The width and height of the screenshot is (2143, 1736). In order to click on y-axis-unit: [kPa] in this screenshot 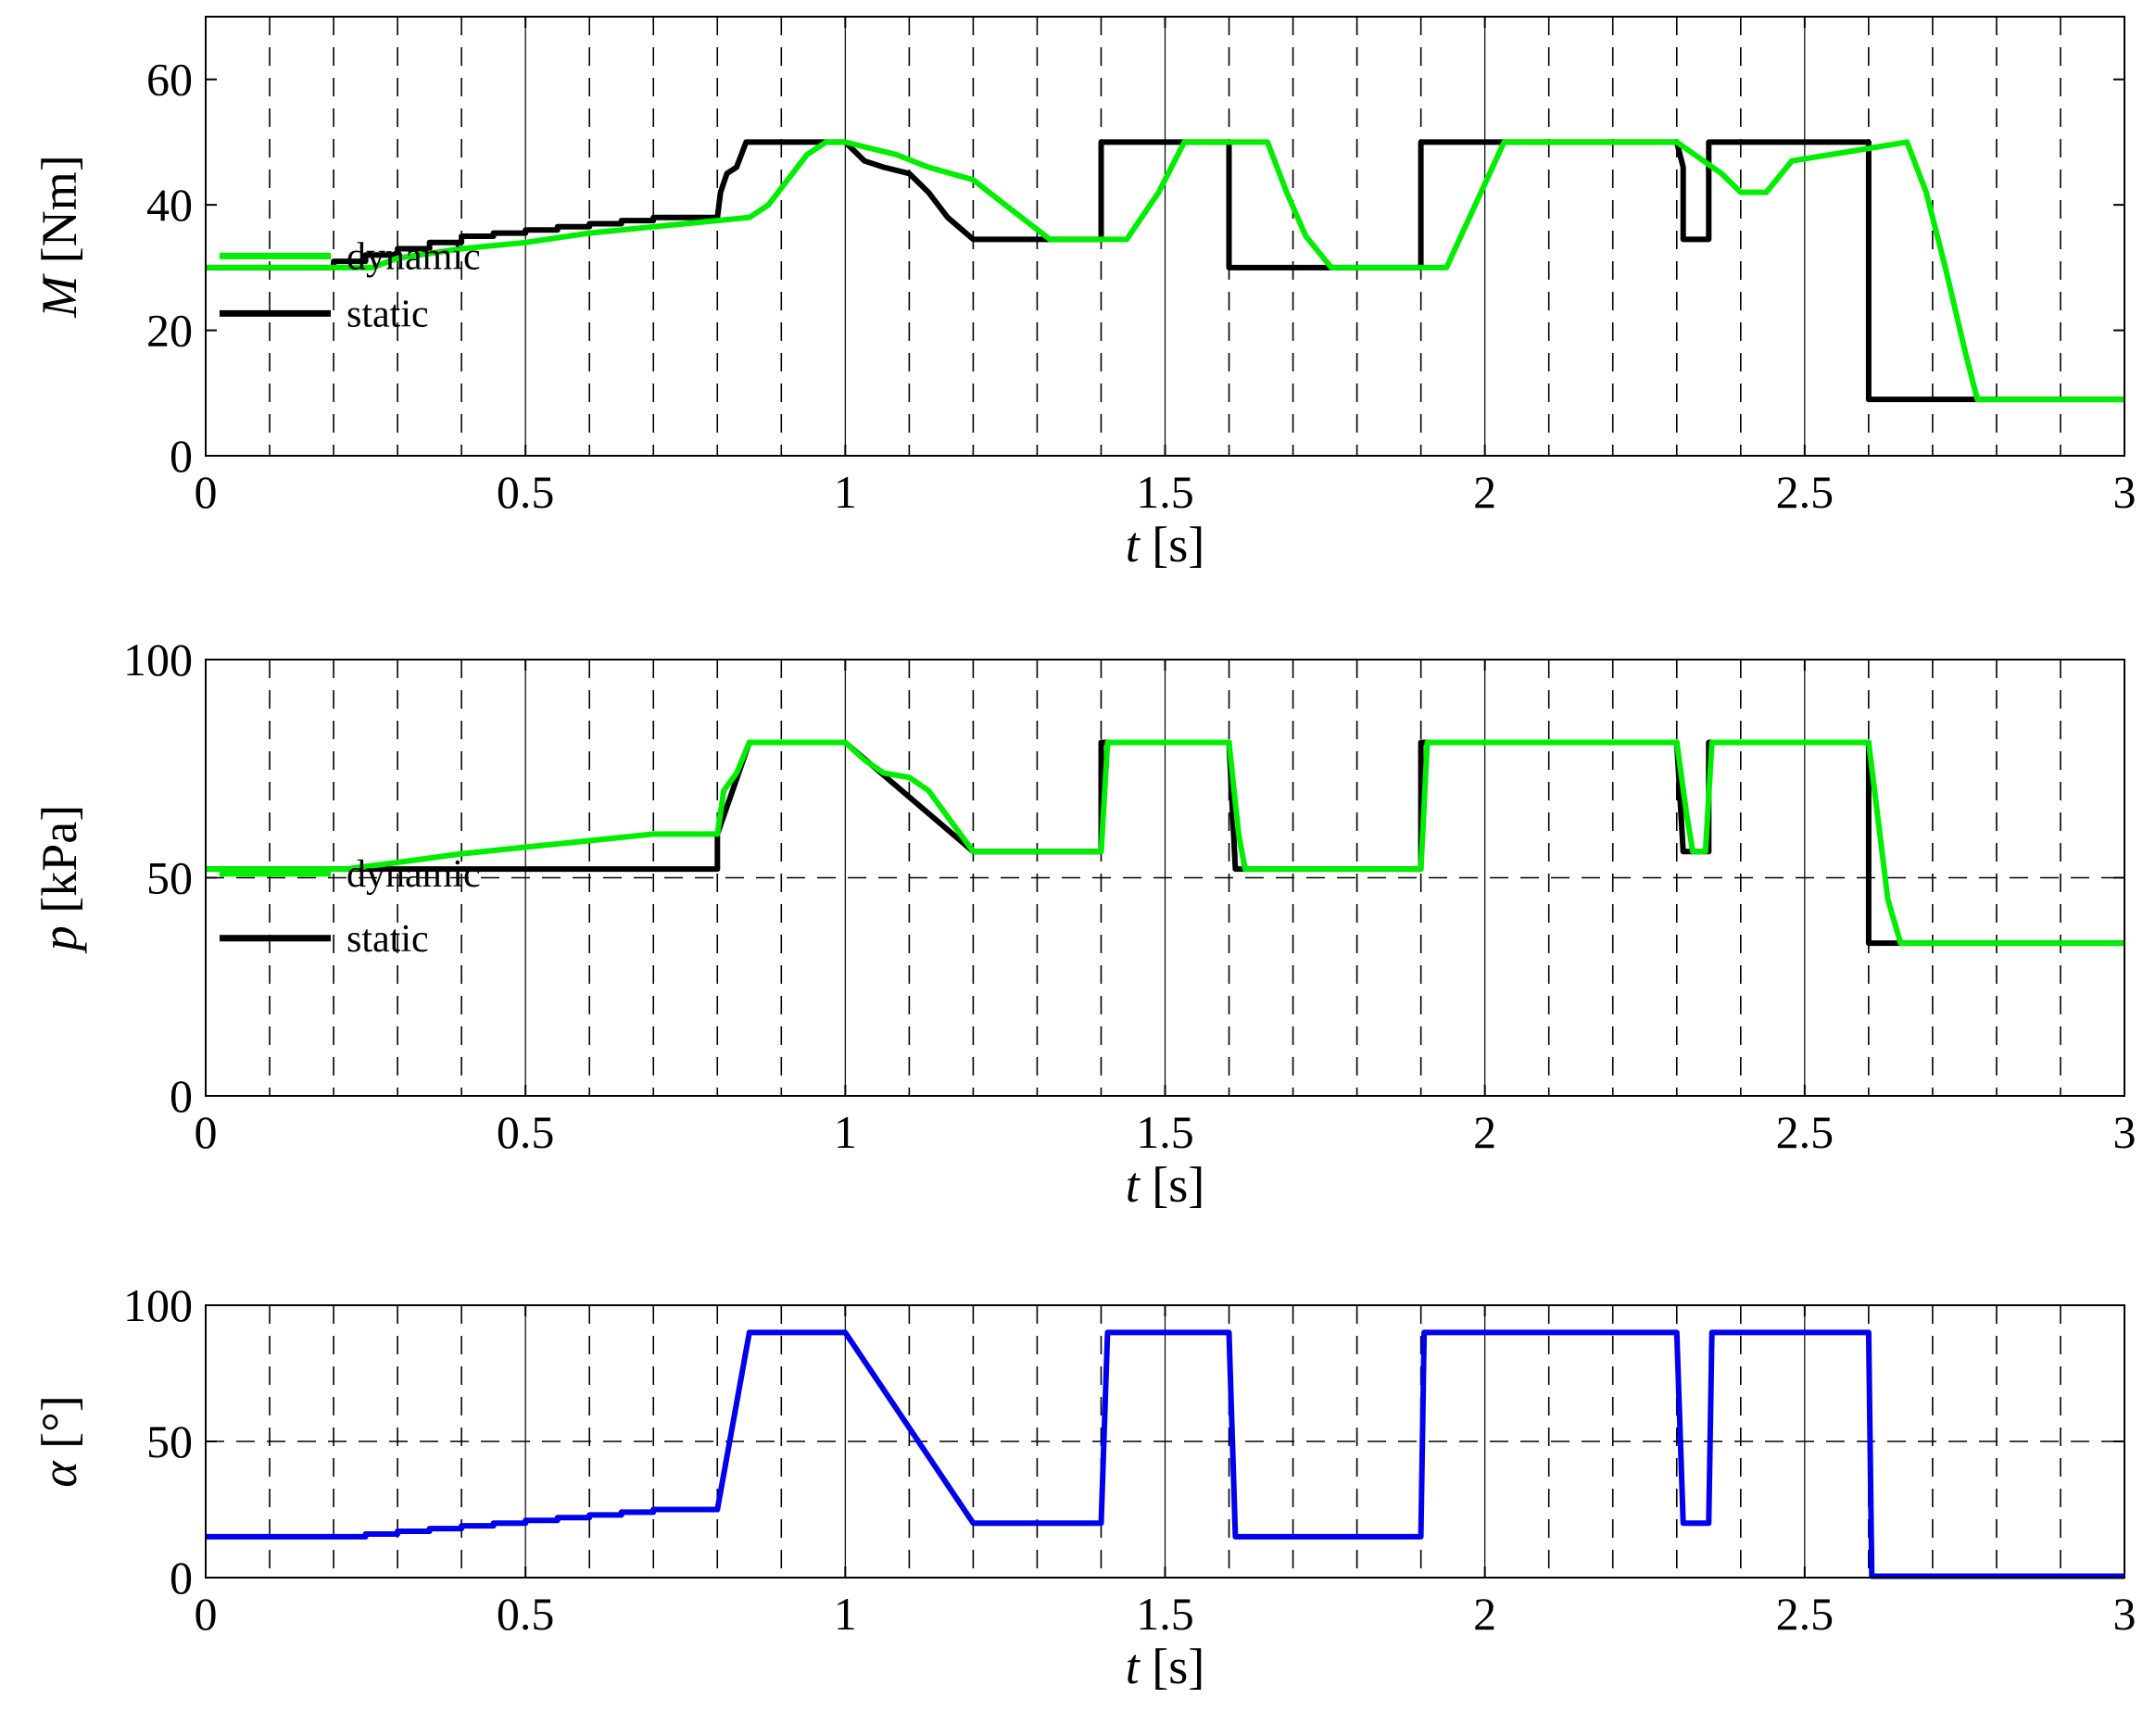, I will do `click(59, 865)`.